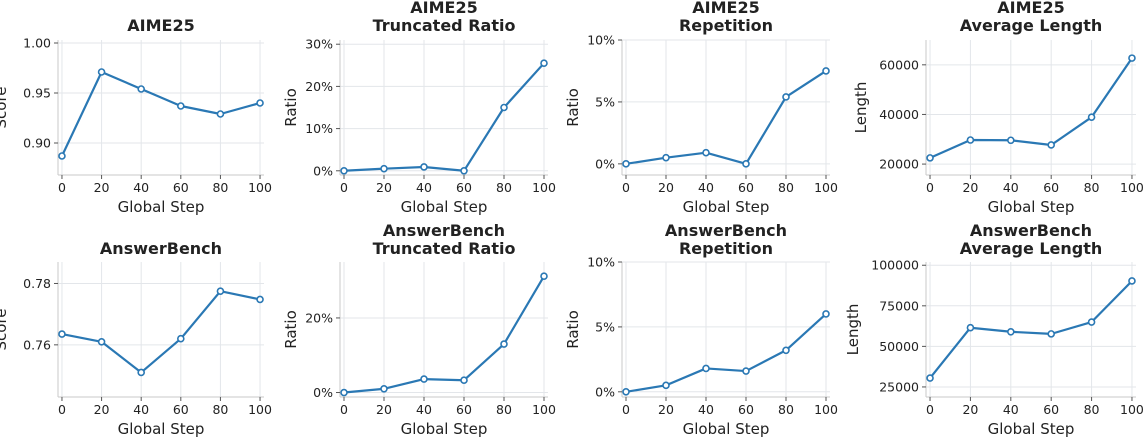 The height and width of the screenshot is (444, 1144). I want to click on chart-title: Repetition, so click(726, 25).